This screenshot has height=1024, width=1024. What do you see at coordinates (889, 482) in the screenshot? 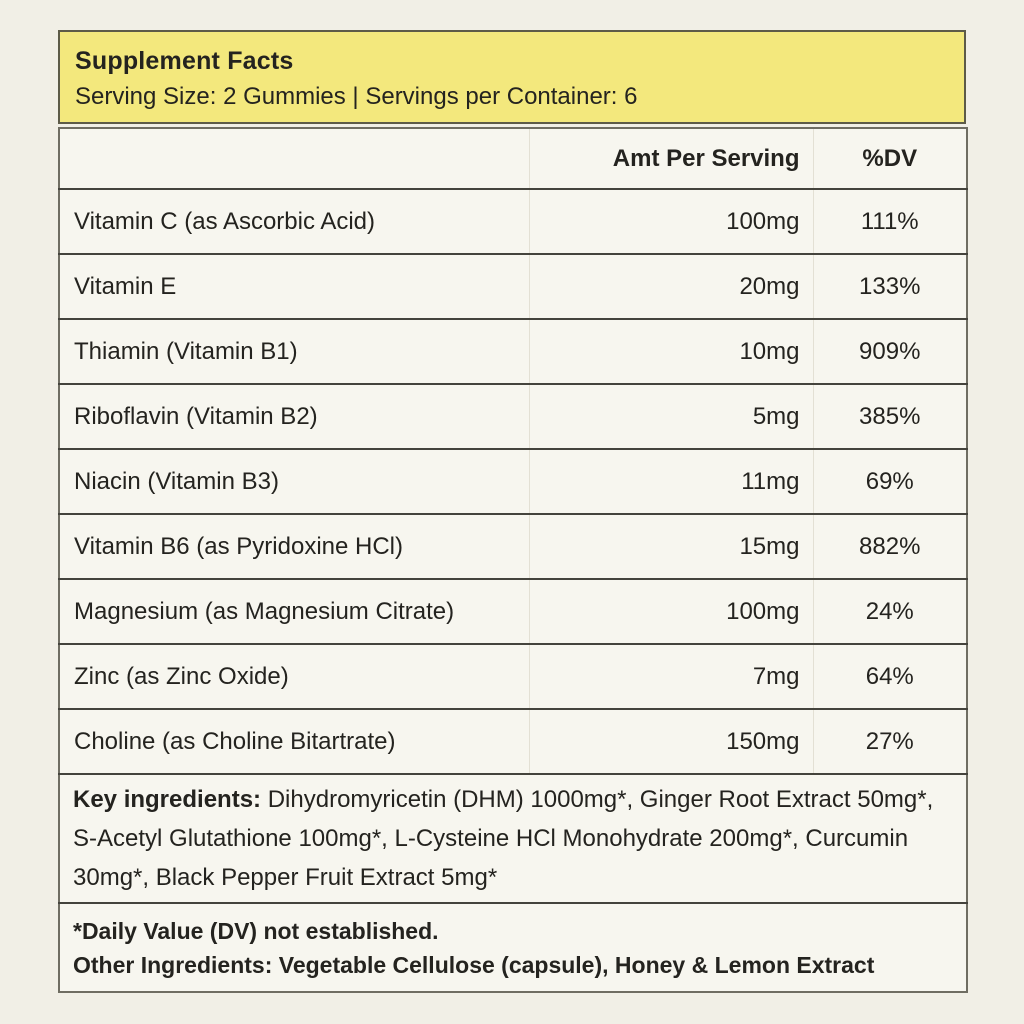
I see `dv-cell: 69%` at bounding box center [889, 482].